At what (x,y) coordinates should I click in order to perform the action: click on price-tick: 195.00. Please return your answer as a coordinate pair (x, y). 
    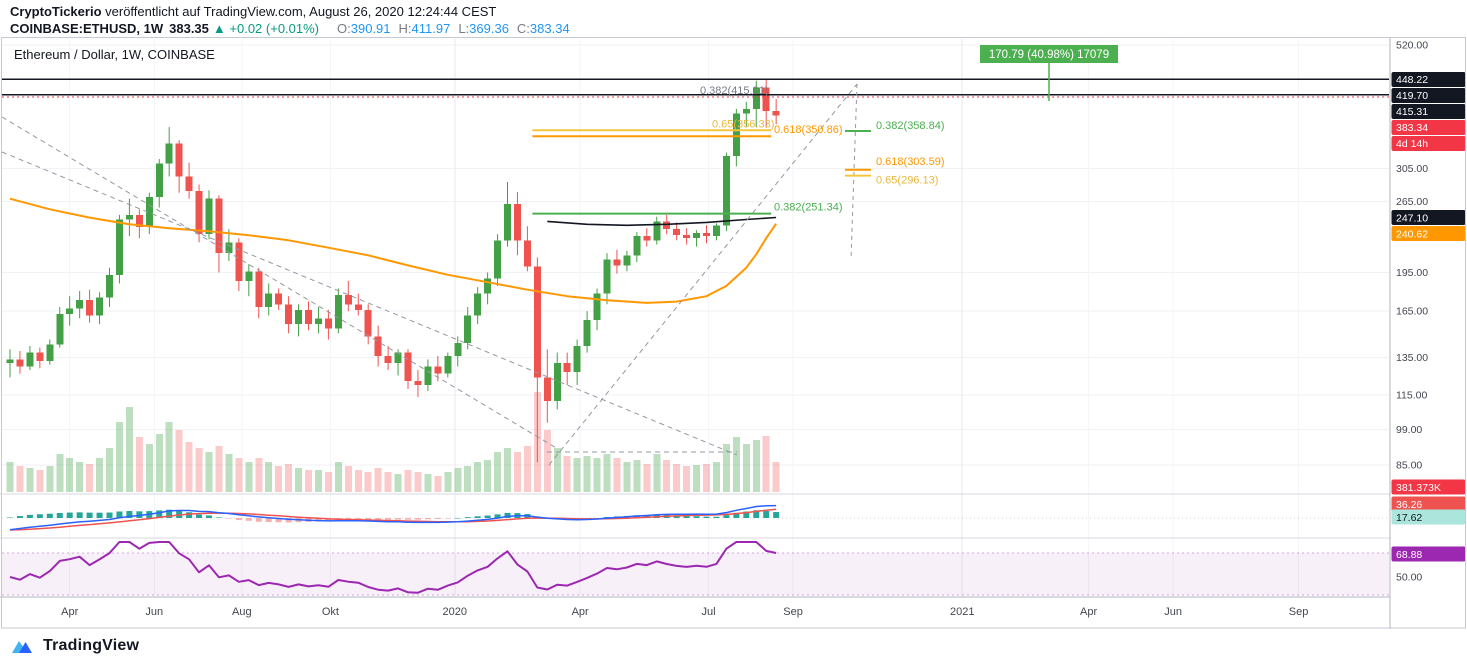
    Looking at the image, I should click on (1412, 273).